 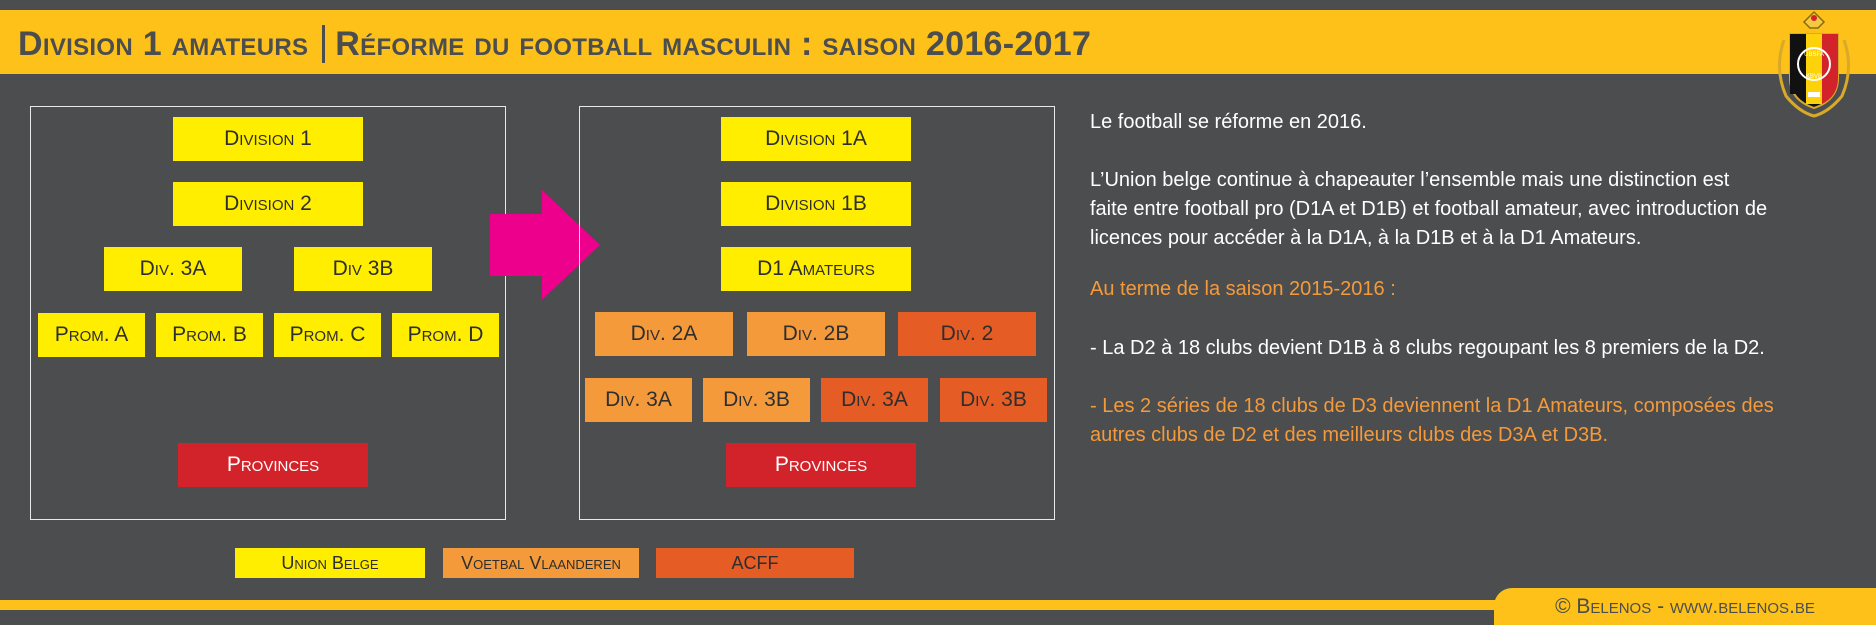 What do you see at coordinates (541, 563) in the screenshot?
I see `legend-voetbal-vlaanderen: Voetbal Vlaanderen` at bounding box center [541, 563].